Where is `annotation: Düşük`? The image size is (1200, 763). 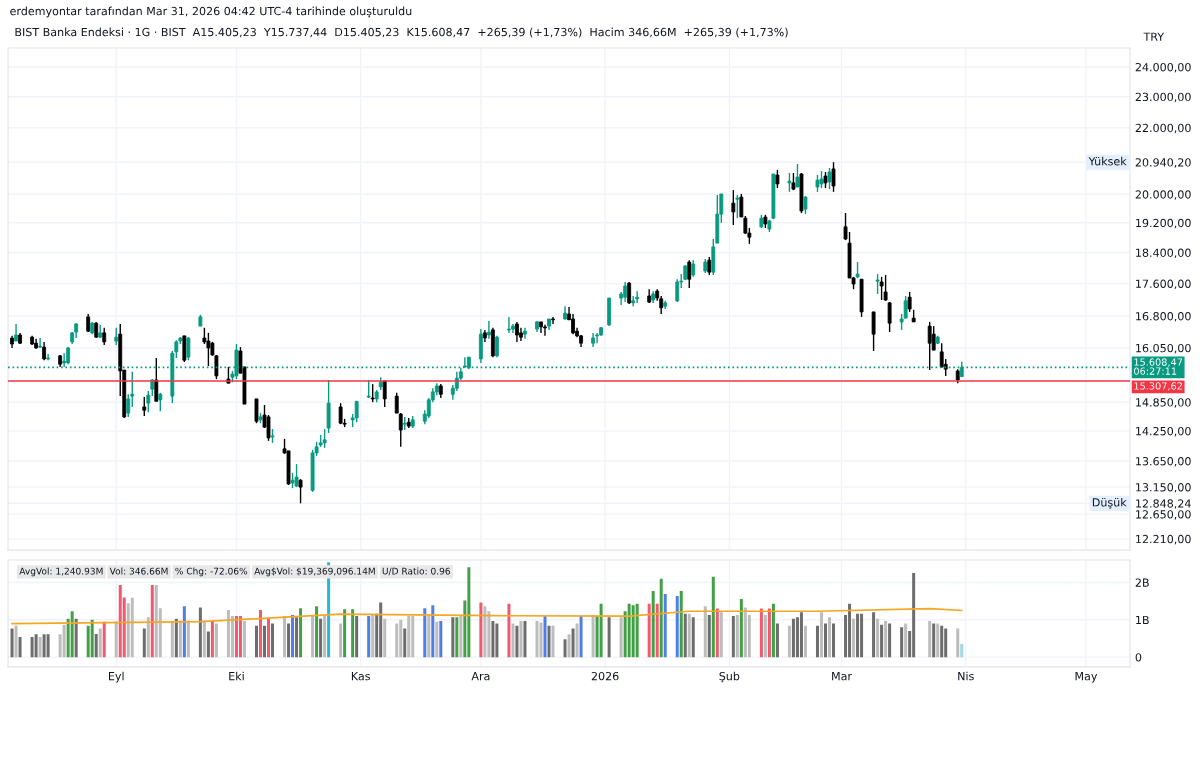
annotation: Düşük is located at coordinates (1109, 503).